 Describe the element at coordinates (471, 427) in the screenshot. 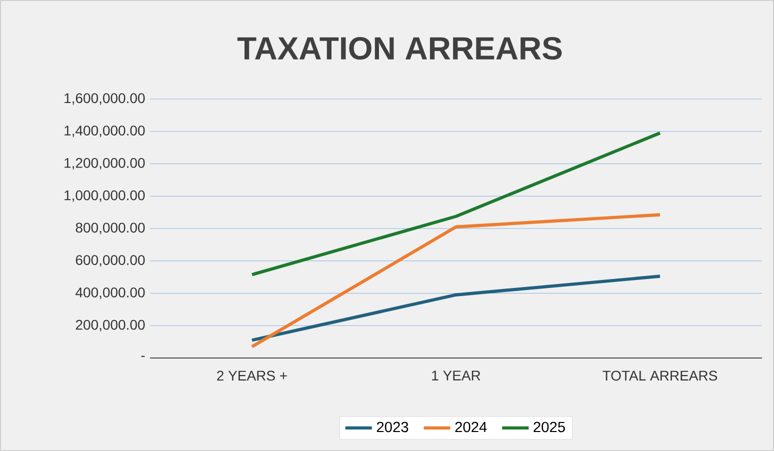

I see `legend-label: 2024` at that location.